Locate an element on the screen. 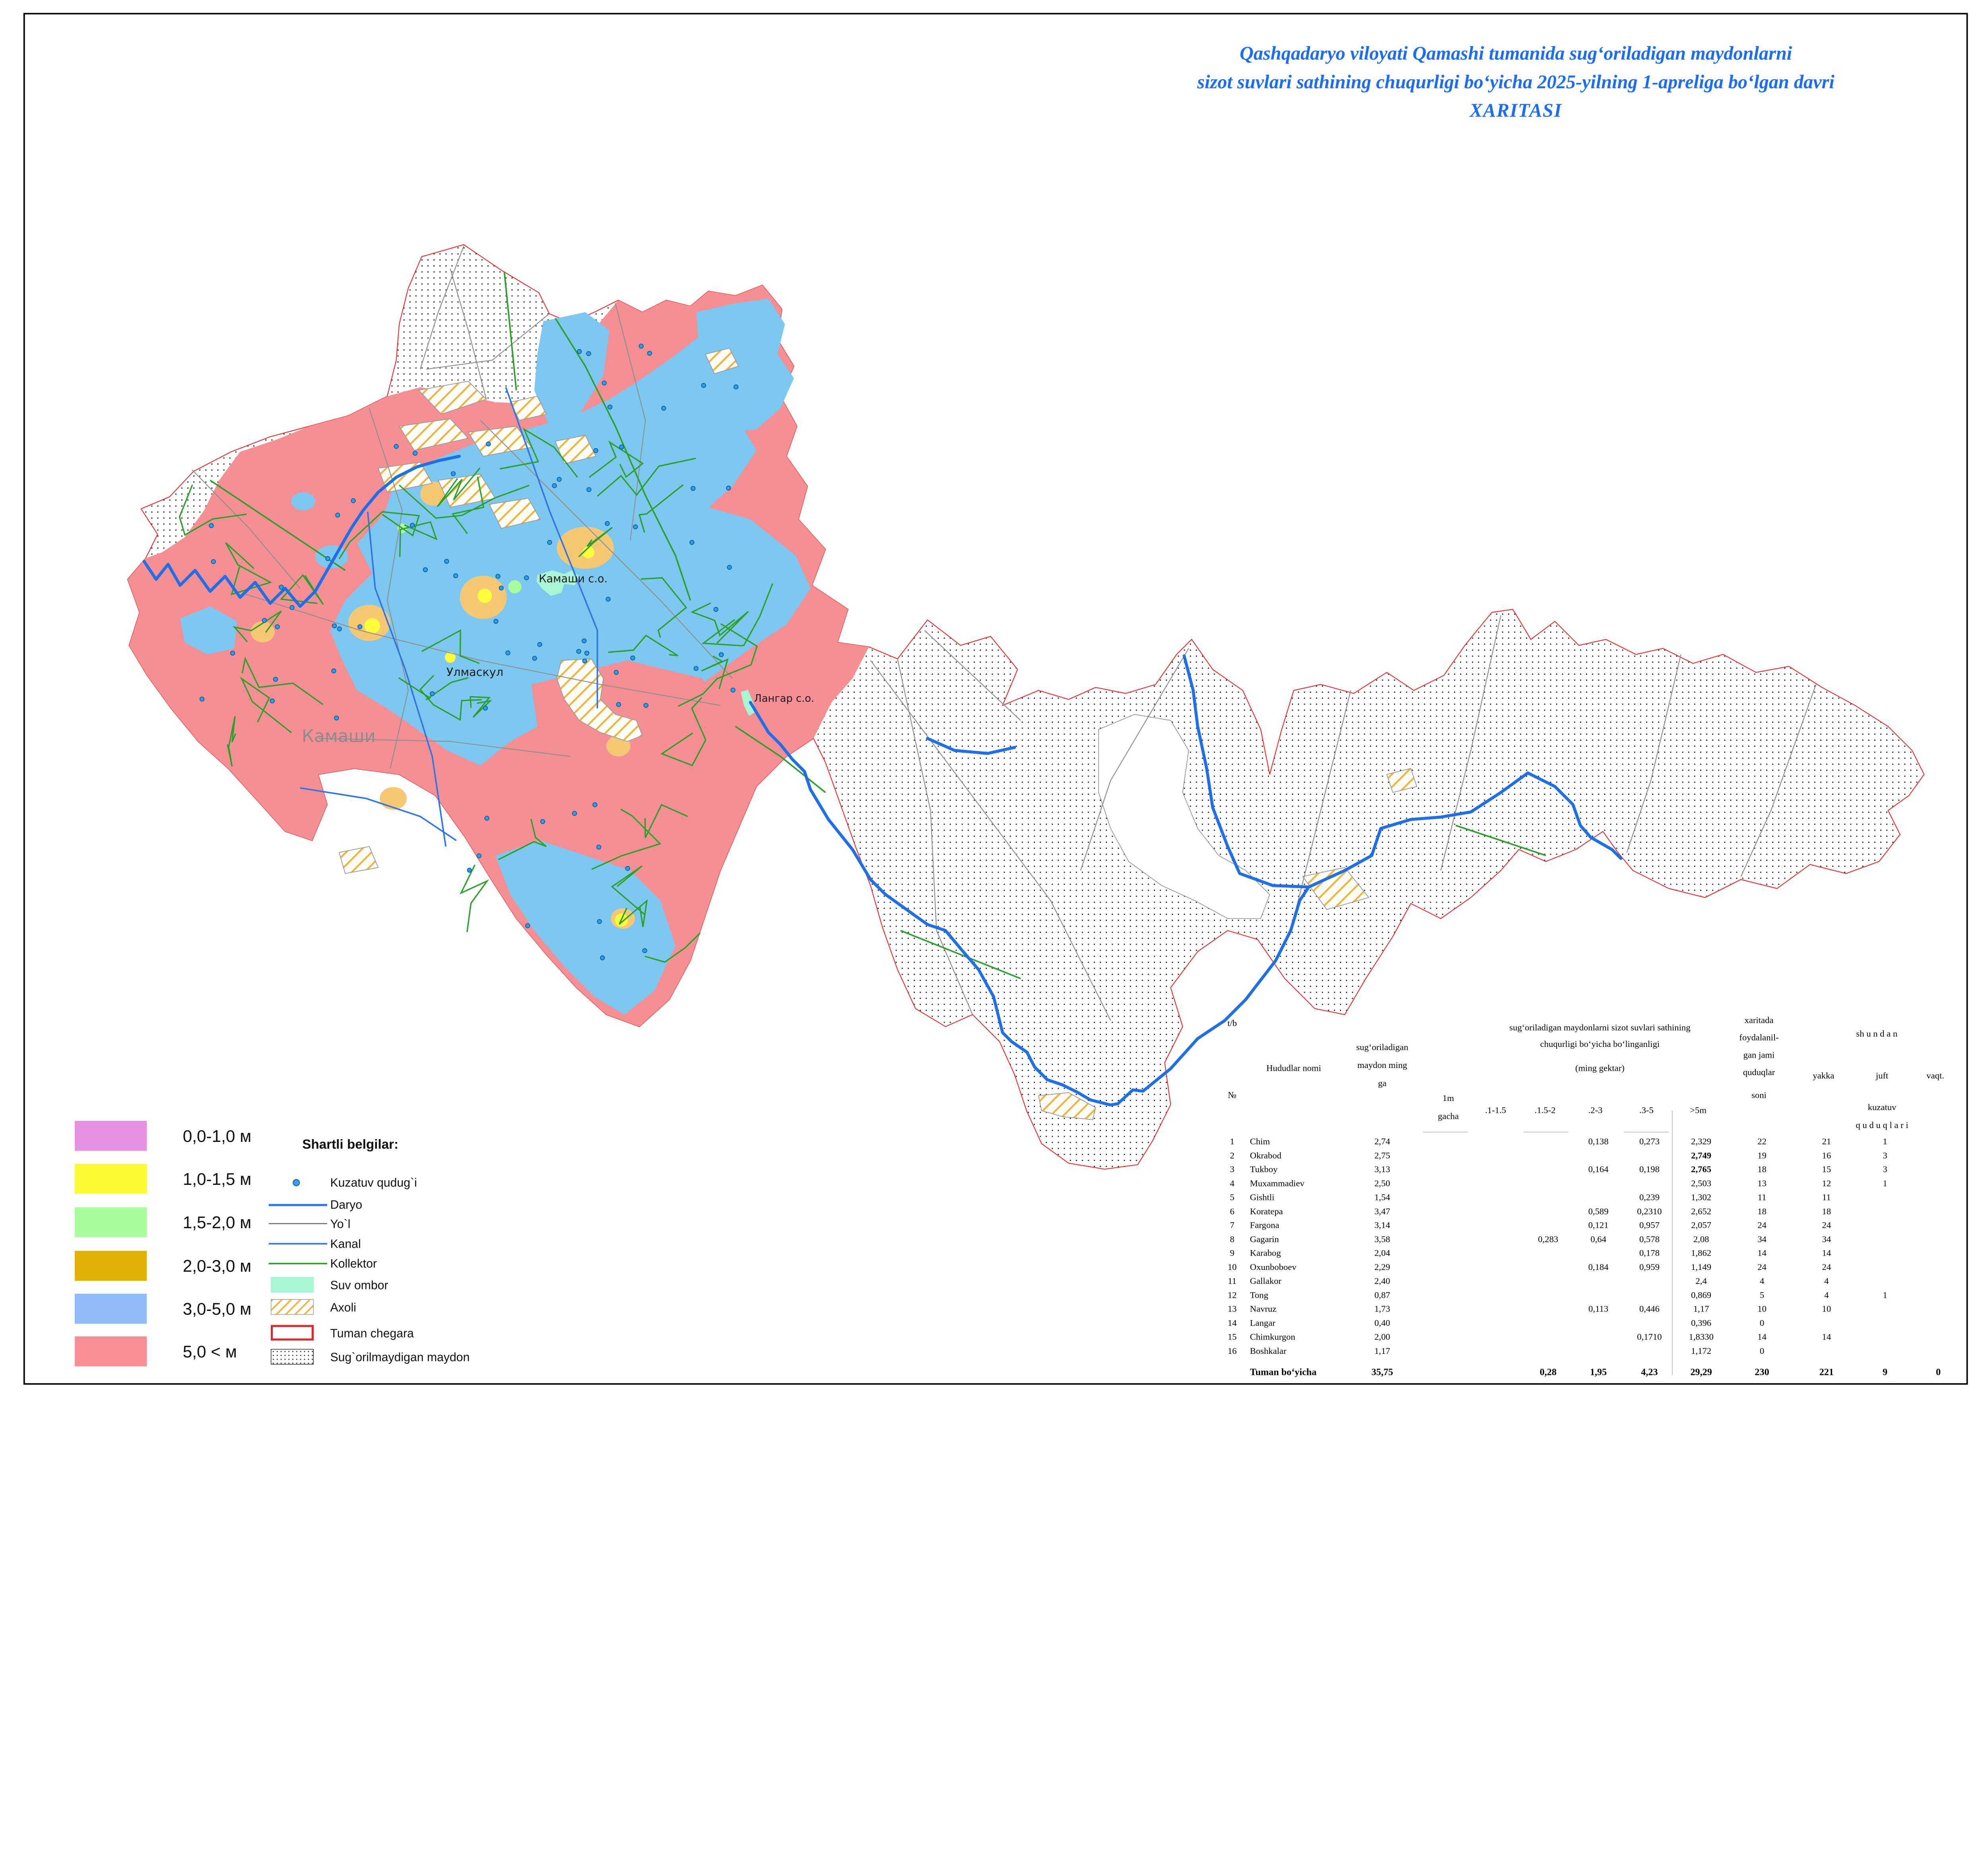 This screenshot has height=1860, width=1988. col-header-1-15: .1-1.5 is located at coordinates (1495, 1110).